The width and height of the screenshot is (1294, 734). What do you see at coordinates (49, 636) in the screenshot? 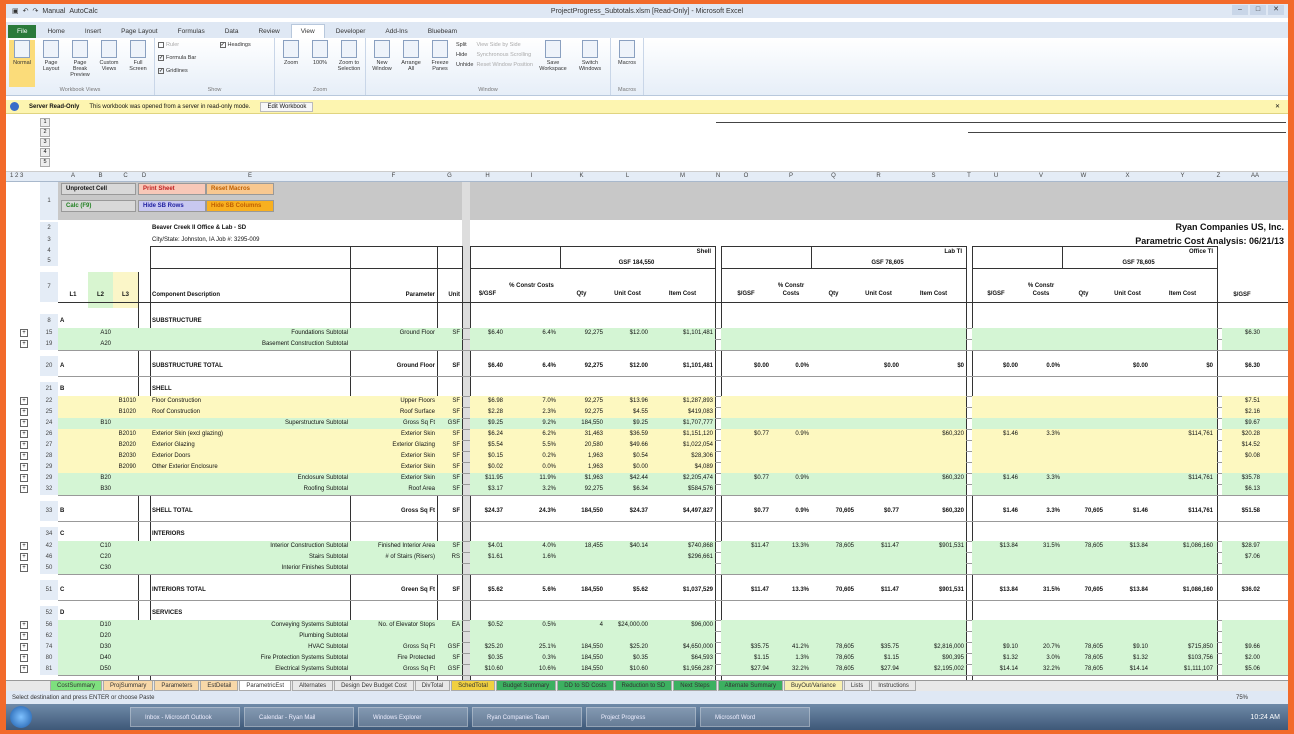
I see `row-header: 62` at bounding box center [49, 636].